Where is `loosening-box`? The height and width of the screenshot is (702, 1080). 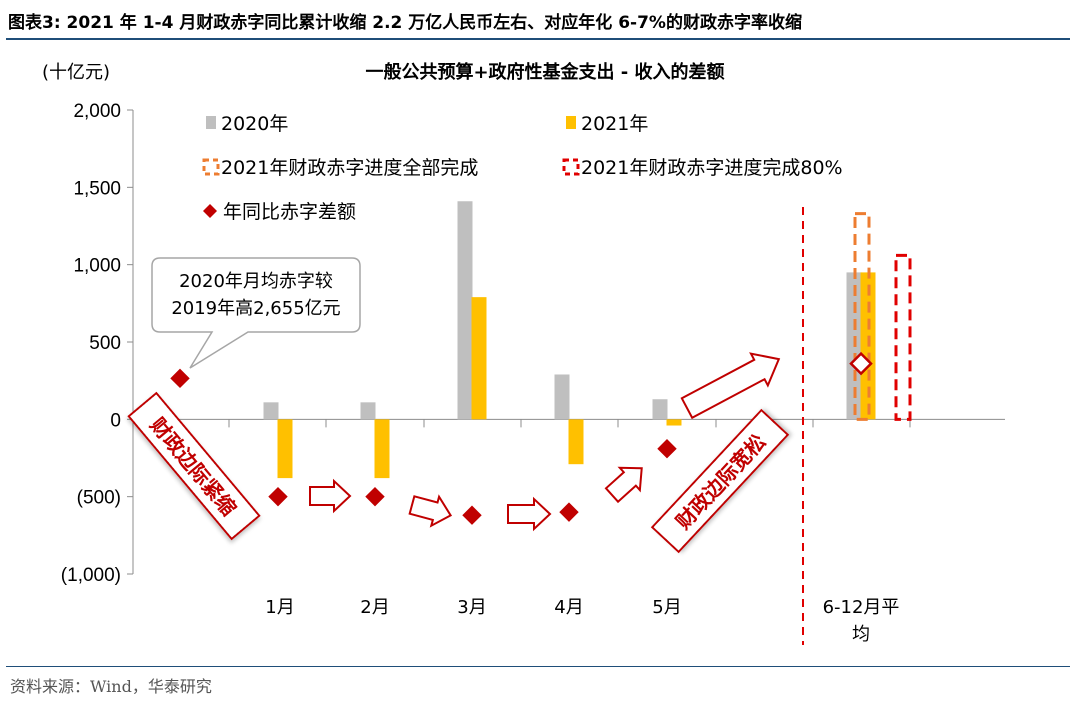 loosening-box is located at coordinates (720, 481).